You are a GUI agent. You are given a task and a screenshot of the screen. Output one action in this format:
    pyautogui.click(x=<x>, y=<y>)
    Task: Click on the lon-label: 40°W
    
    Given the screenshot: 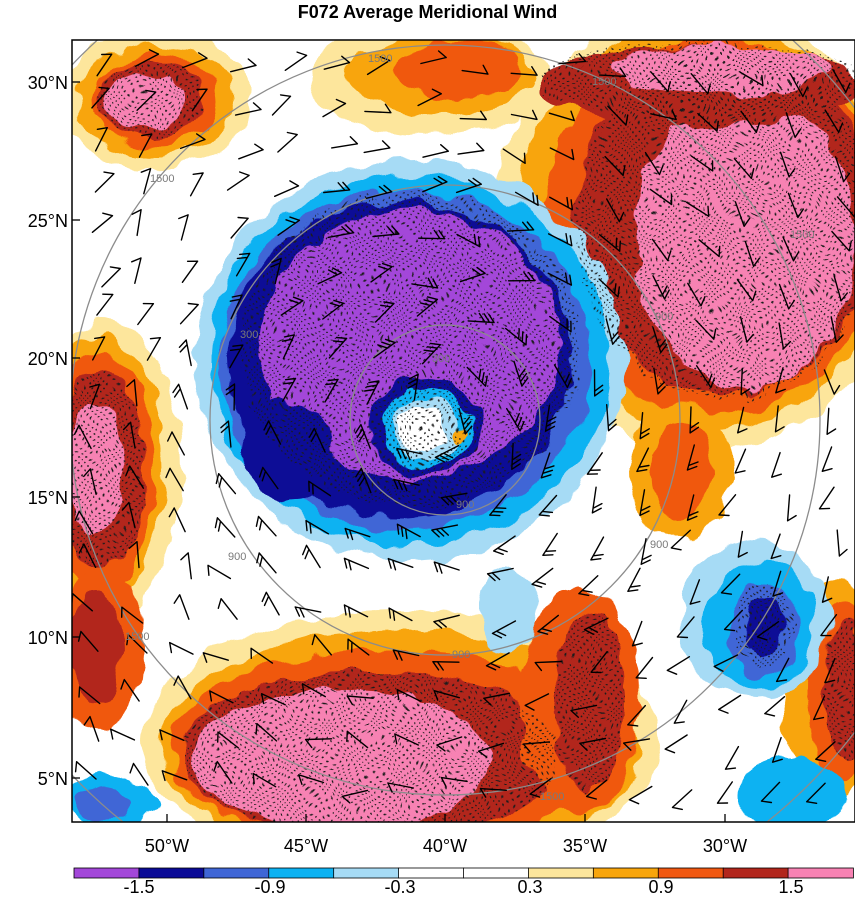 What is the action you would take?
    pyautogui.click(x=445, y=846)
    